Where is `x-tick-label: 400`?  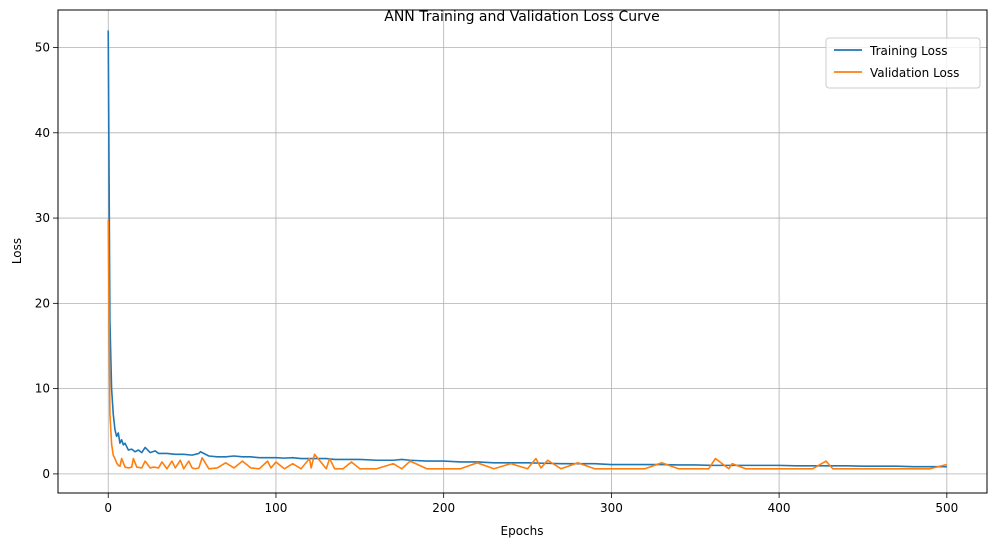
x-tick-label: 400 is located at coordinates (779, 508).